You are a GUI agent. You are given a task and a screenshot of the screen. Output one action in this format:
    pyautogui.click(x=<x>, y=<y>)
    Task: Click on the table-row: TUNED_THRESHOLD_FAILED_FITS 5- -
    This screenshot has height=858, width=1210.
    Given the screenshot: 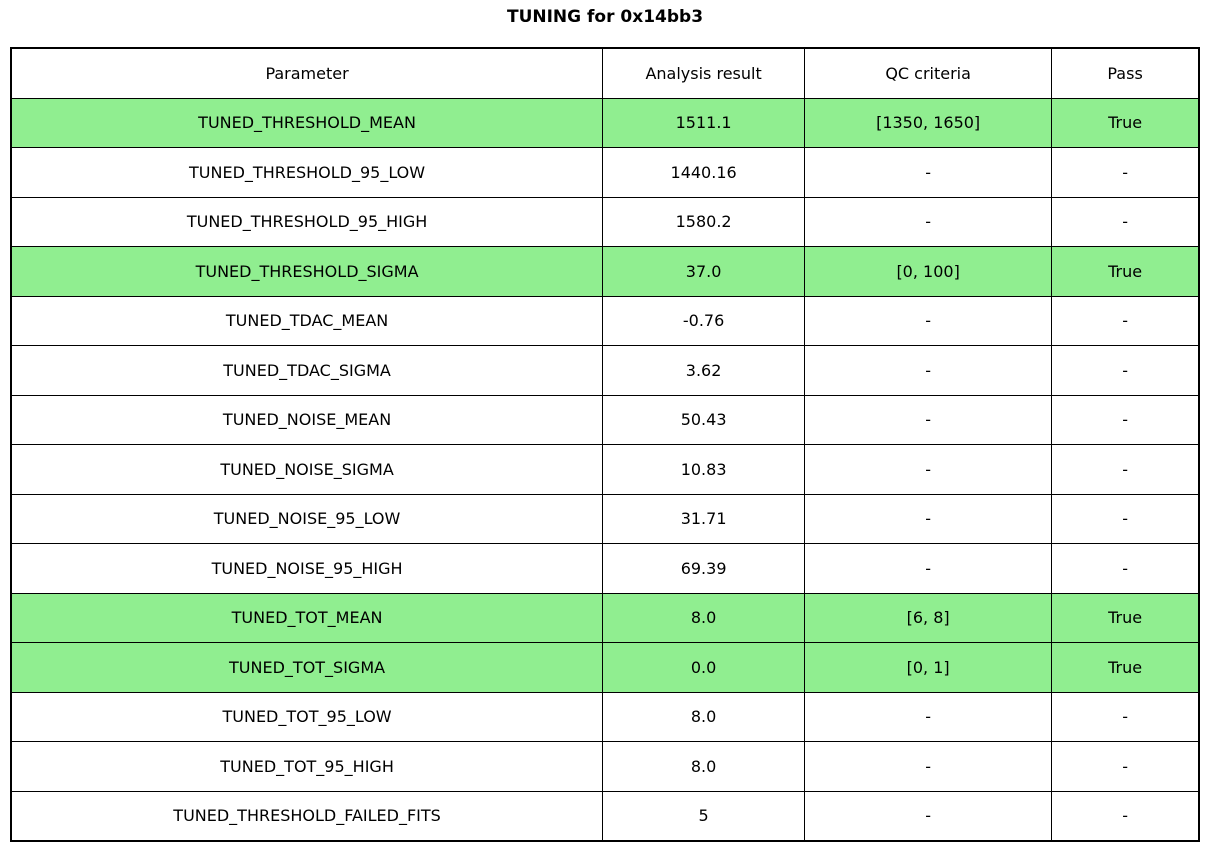 What is the action you would take?
    pyautogui.click(x=605, y=816)
    